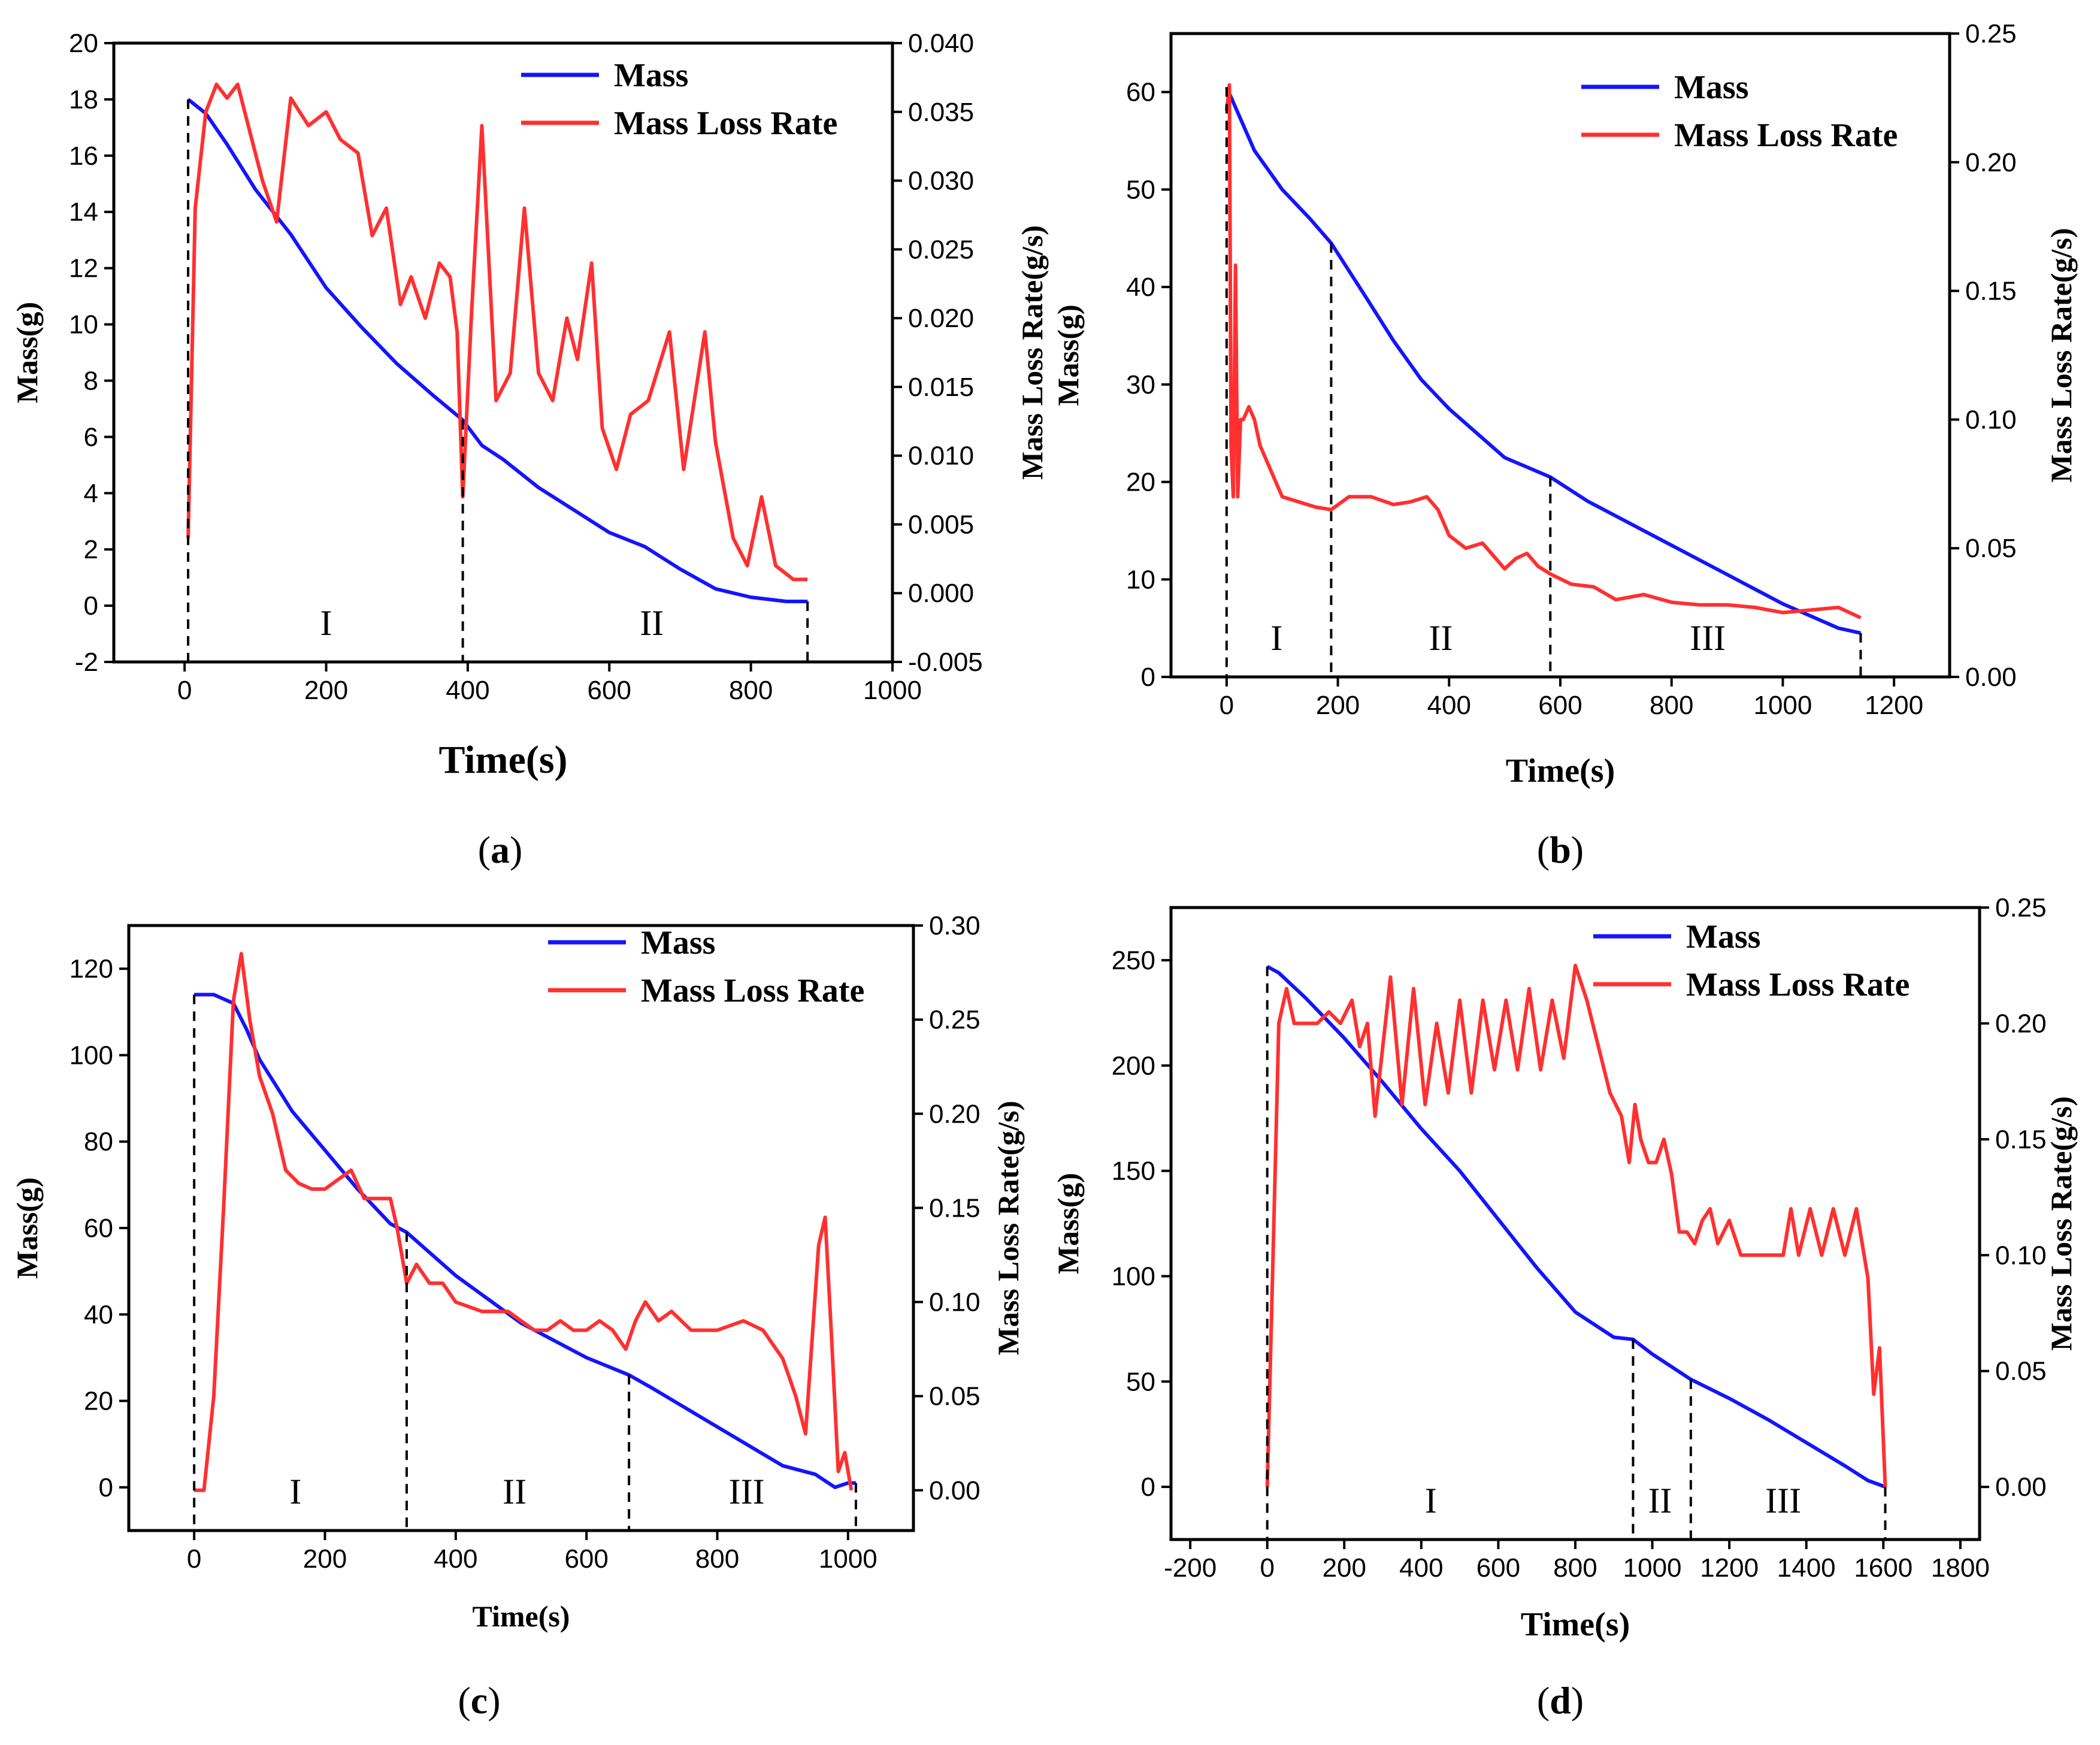 Image resolution: width=2100 pixels, height=1745 pixels. I want to click on y2-tick-label-b-5: 0.25, so click(1991, 34).